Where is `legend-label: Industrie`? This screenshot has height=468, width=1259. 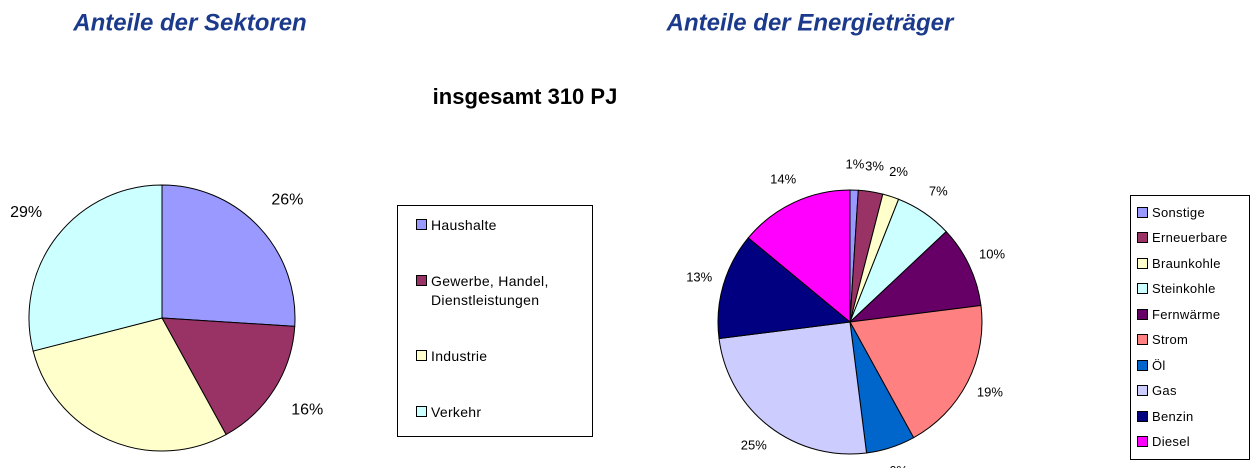 legend-label: Industrie is located at coordinates (459, 356).